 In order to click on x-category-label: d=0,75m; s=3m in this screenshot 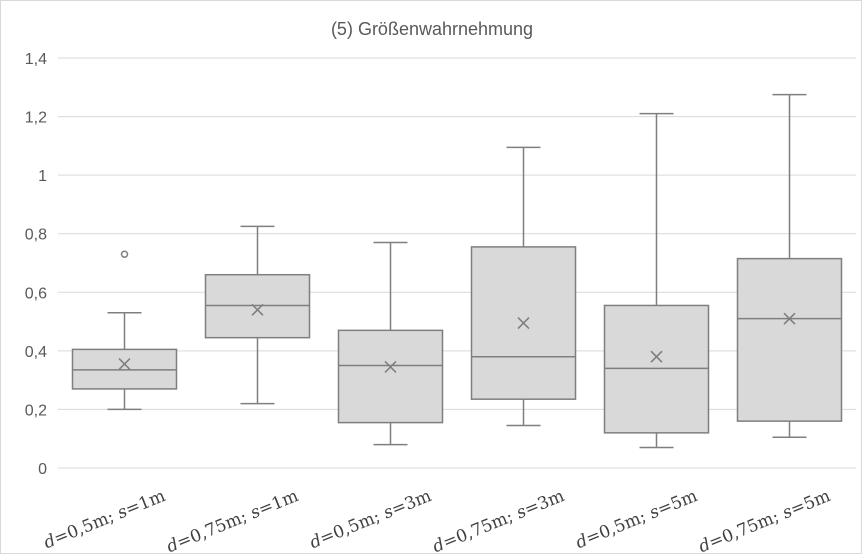, I will do `click(498, 521)`.